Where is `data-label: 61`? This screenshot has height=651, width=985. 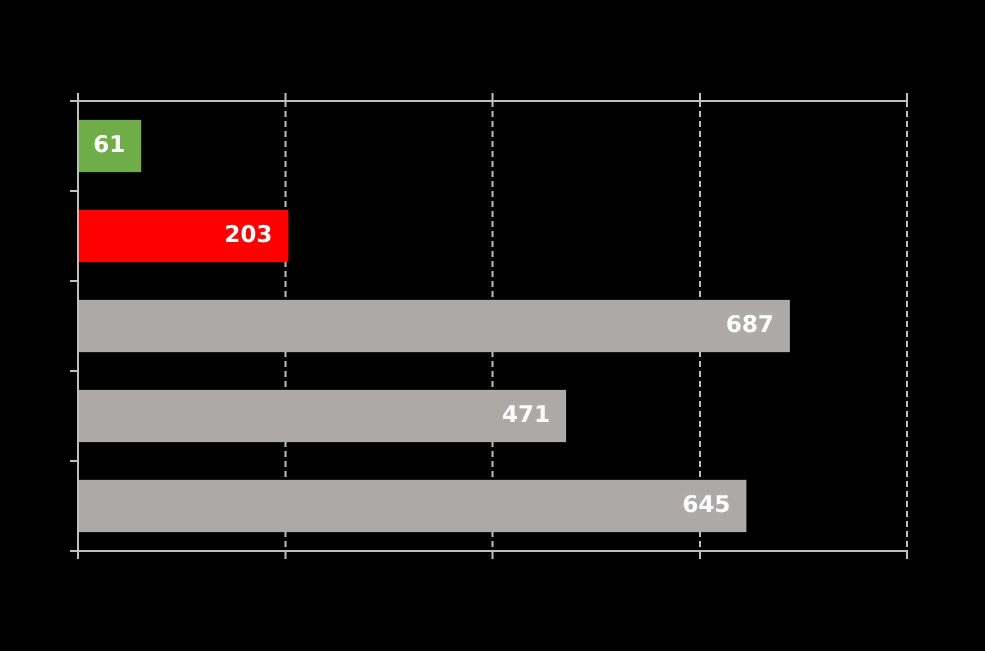 data-label: 61 is located at coordinates (109, 145).